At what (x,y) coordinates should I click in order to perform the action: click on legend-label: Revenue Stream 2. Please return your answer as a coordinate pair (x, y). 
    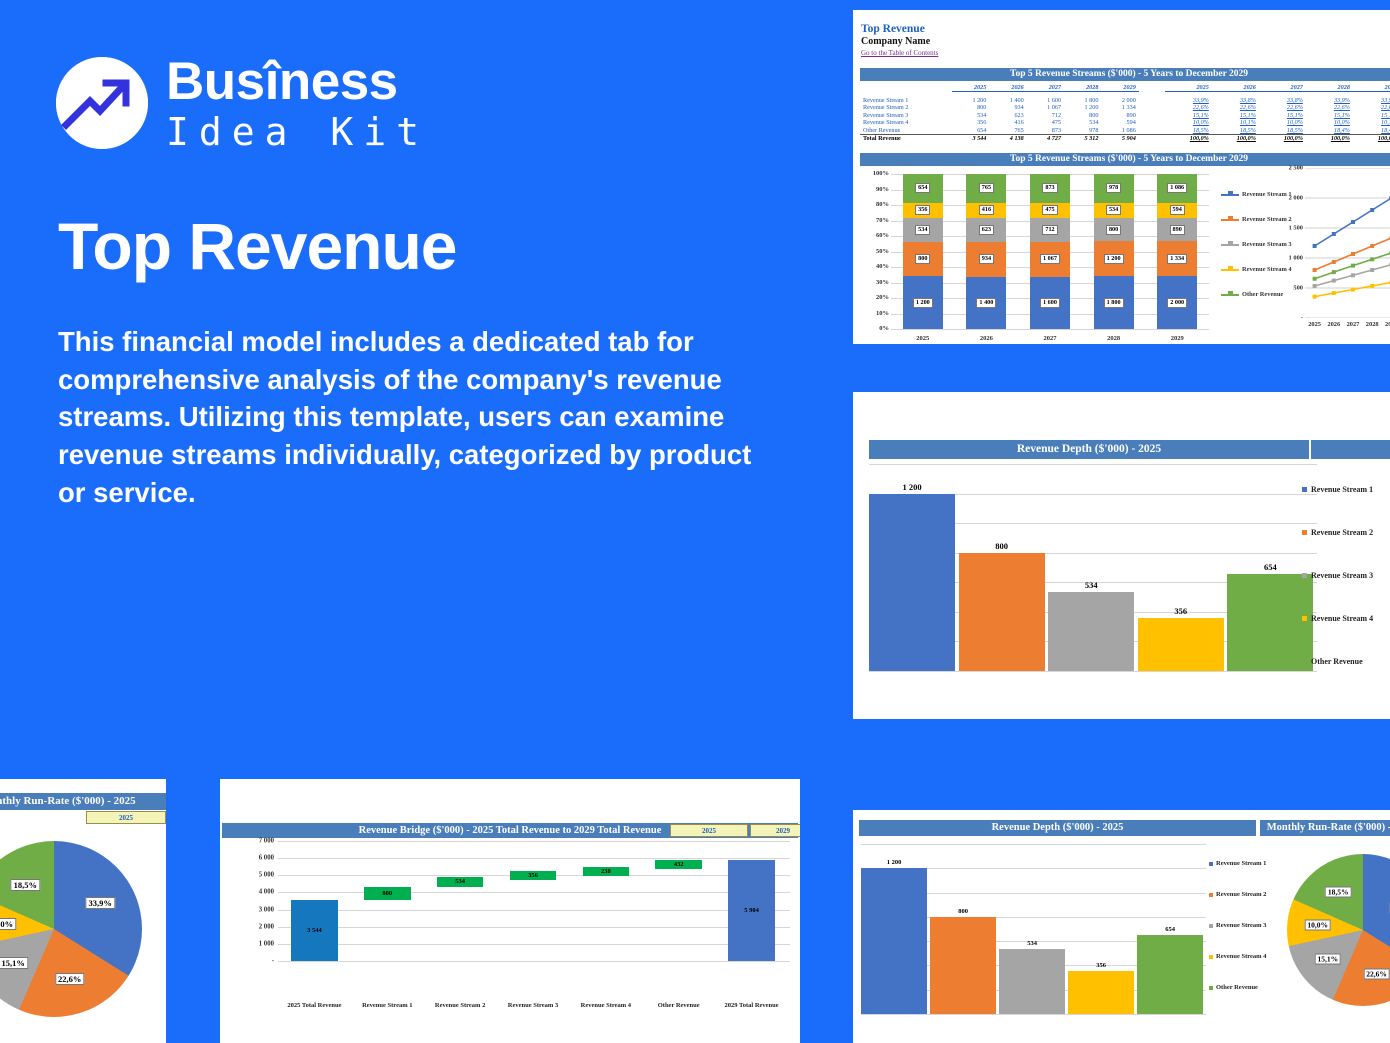
    Looking at the image, I should click on (1342, 532).